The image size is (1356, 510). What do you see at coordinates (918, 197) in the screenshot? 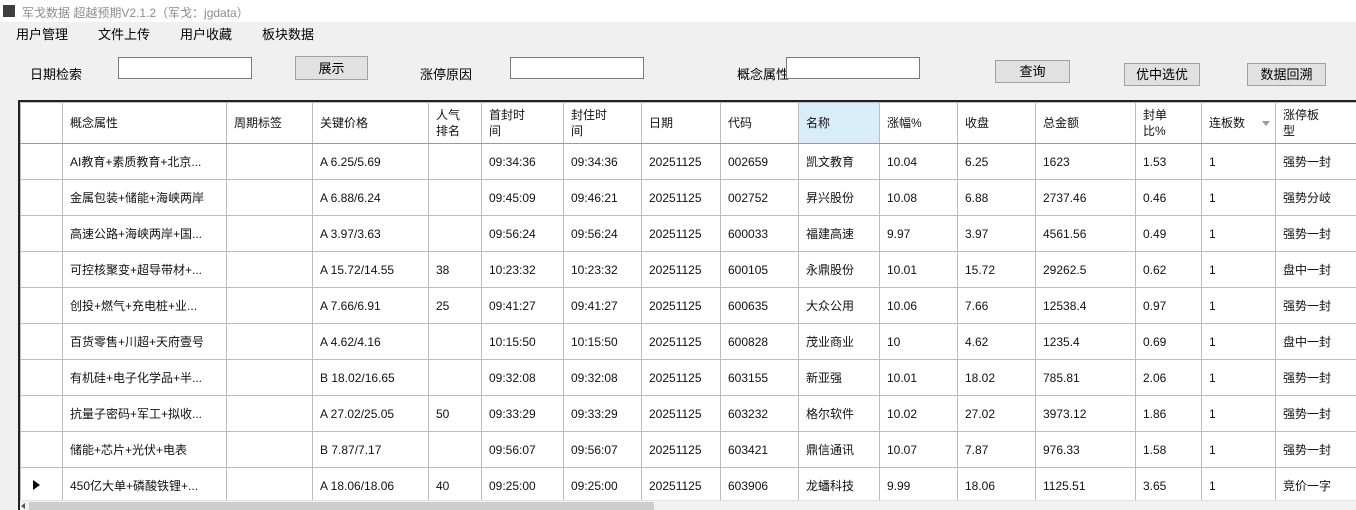
I see `cell-change_pct: 10.08` at bounding box center [918, 197].